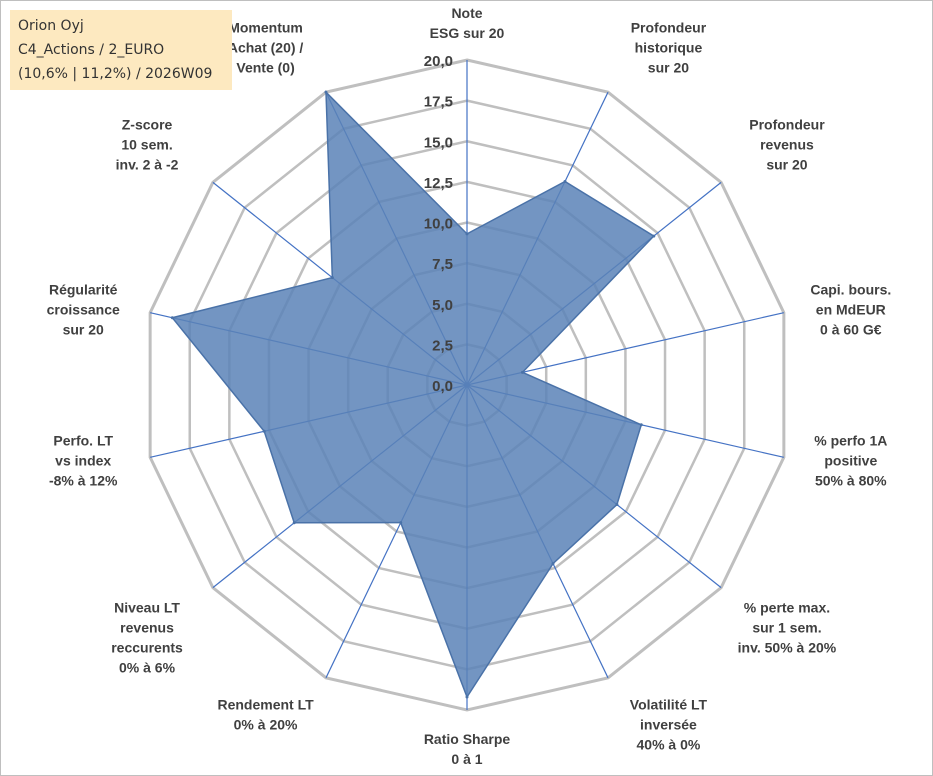 The height and width of the screenshot is (776, 933). What do you see at coordinates (851, 329) in the screenshot?
I see `axis-label: 0 à 60 G€` at bounding box center [851, 329].